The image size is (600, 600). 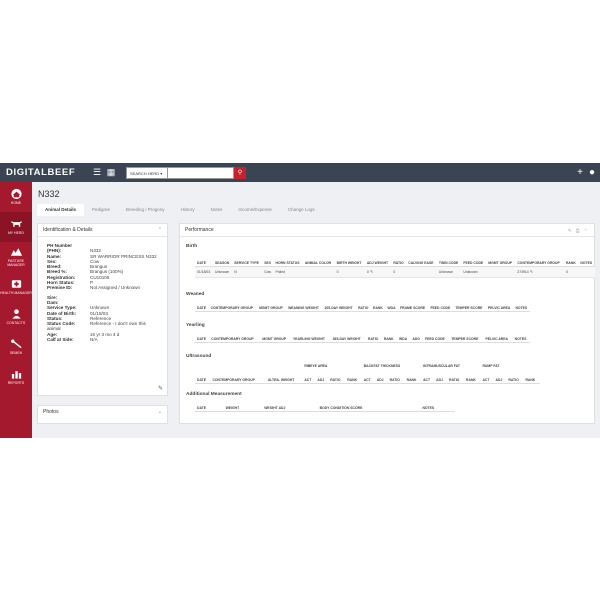 What do you see at coordinates (16, 287) in the screenshot?
I see `sidebar-item-health-manager: HEALTH MANAGER` at bounding box center [16, 287].